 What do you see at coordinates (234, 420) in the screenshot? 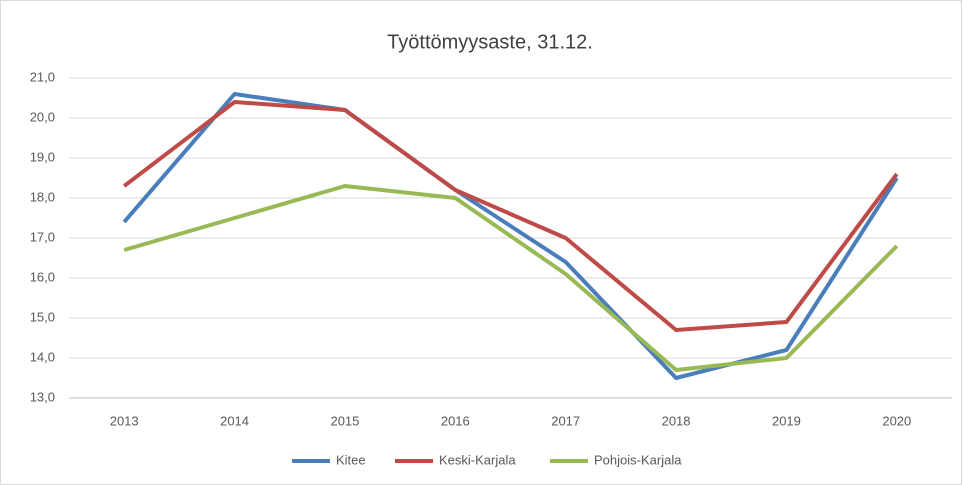
I see `x-tick-label: 2014` at bounding box center [234, 420].